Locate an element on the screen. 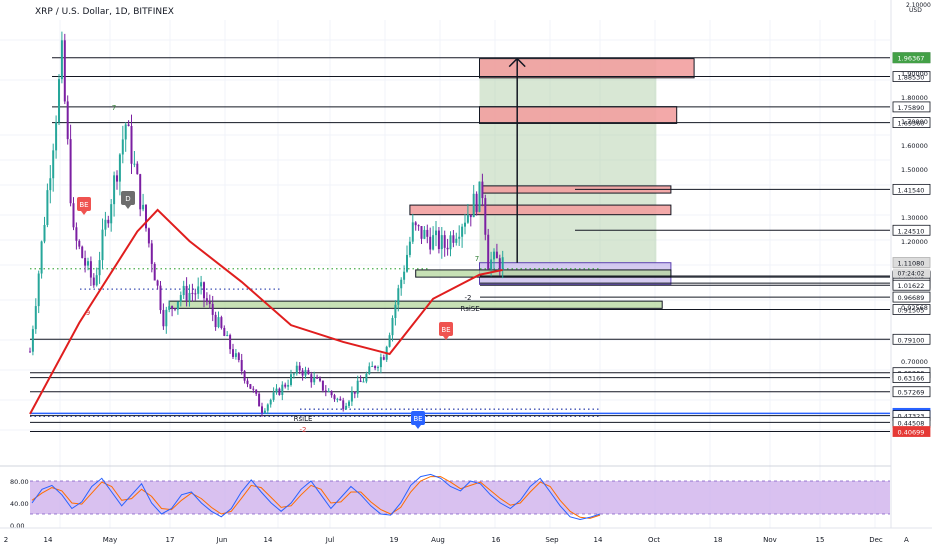  rsi-tick-0: 80.00 is located at coordinates (19, 482).